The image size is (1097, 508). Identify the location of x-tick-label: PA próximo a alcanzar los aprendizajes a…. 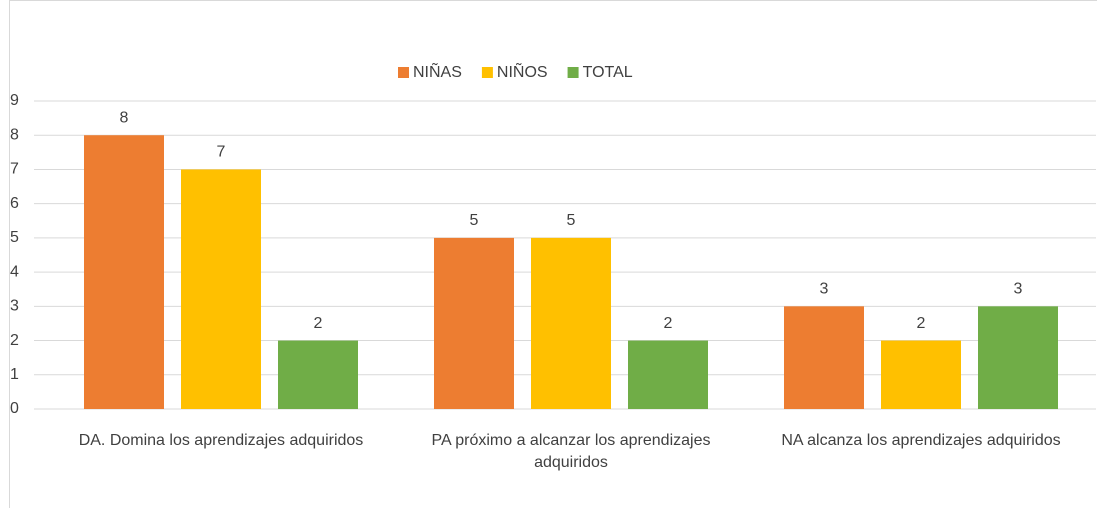
(571, 451).